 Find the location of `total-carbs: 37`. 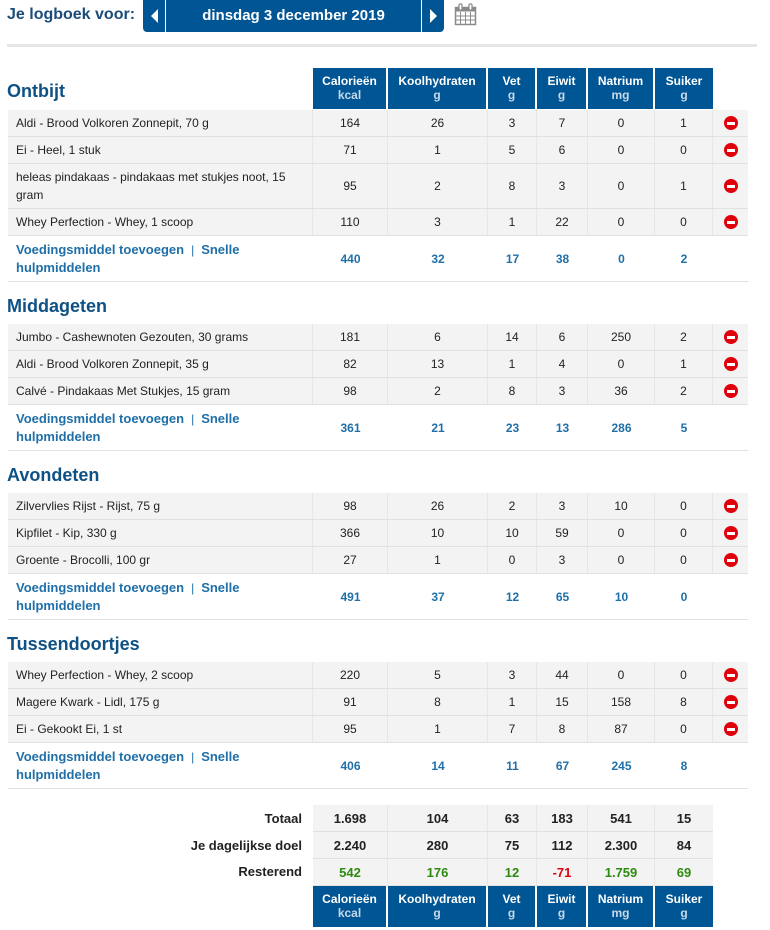

total-carbs: 37 is located at coordinates (438, 596).